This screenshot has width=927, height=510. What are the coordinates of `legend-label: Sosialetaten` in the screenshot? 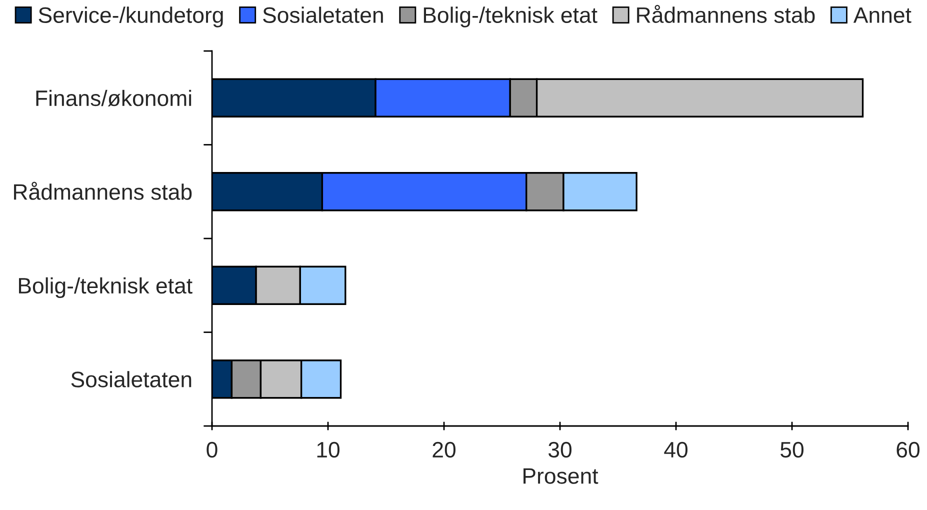 It's located at (323, 14).